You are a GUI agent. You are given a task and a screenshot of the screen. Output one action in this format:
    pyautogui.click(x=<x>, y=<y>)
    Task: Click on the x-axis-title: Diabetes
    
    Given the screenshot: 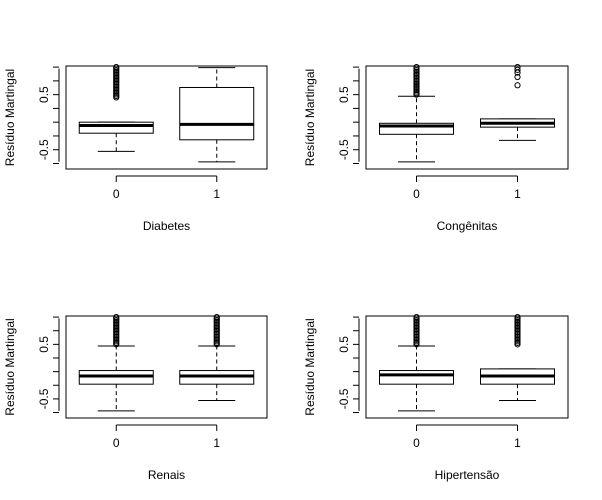 What is the action you would take?
    pyautogui.click(x=166, y=226)
    